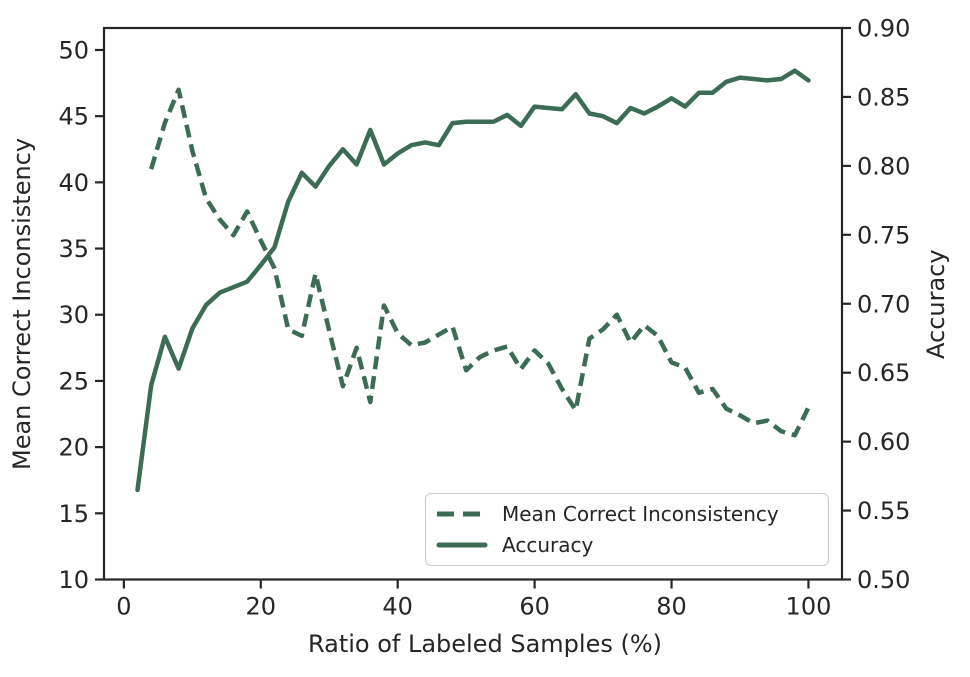  I want to click on left-y-tick-label: 15, so click(73, 514).